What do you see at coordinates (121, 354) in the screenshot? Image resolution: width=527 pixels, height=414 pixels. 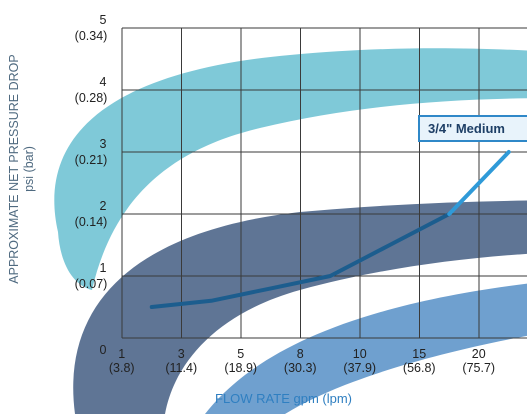 I see `x-tick-label: 1` at bounding box center [121, 354].